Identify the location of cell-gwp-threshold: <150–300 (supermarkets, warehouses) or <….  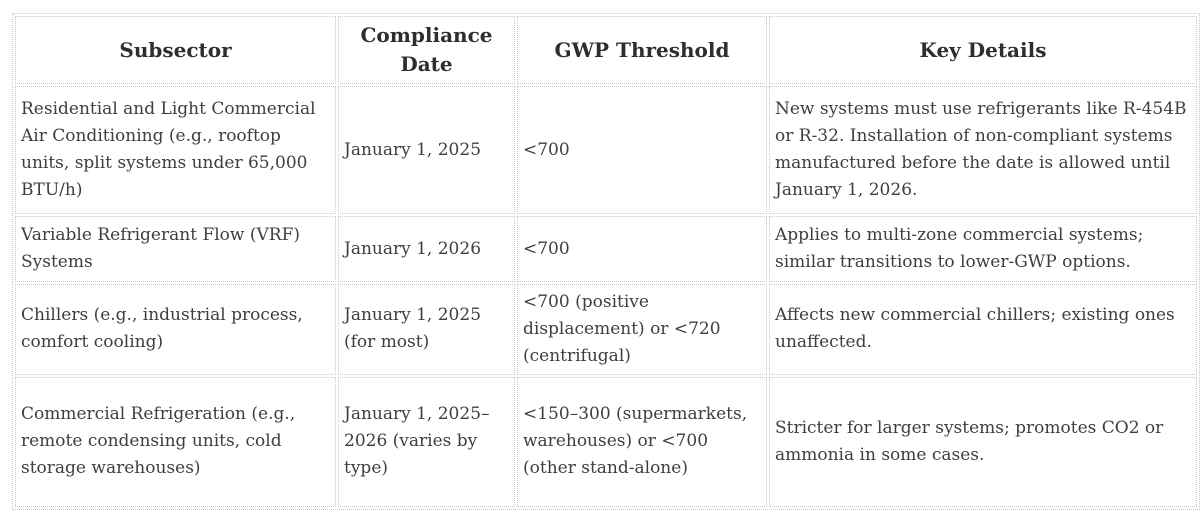
(642, 441).